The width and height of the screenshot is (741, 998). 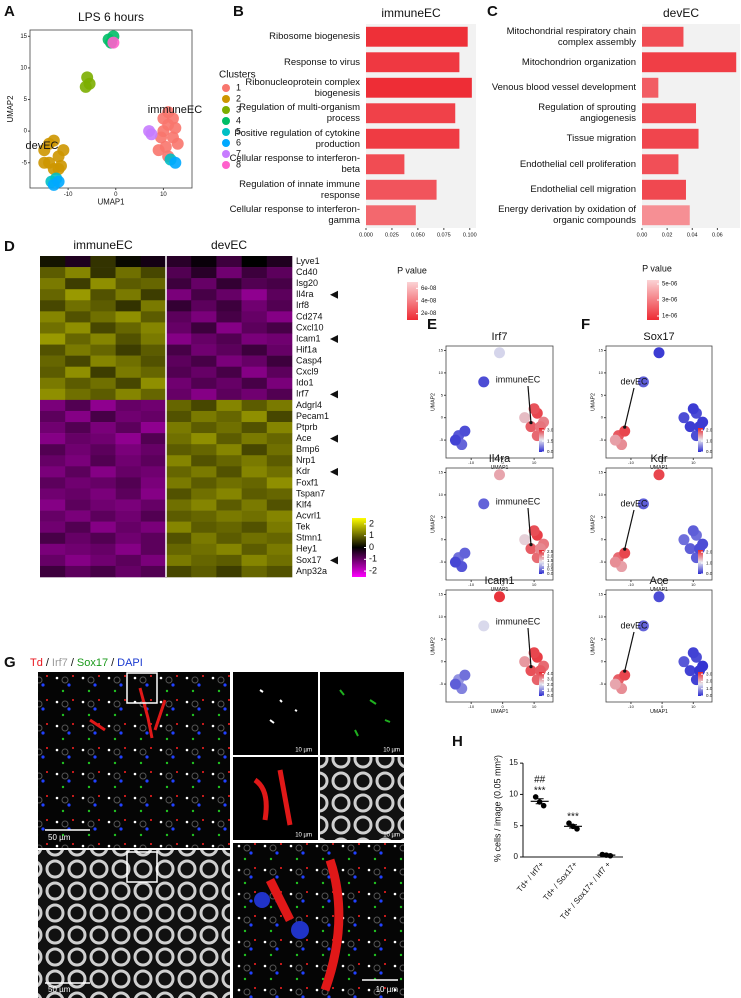 What do you see at coordinates (516, 825) in the screenshot?
I see `y-tick-label: 5` at bounding box center [516, 825].